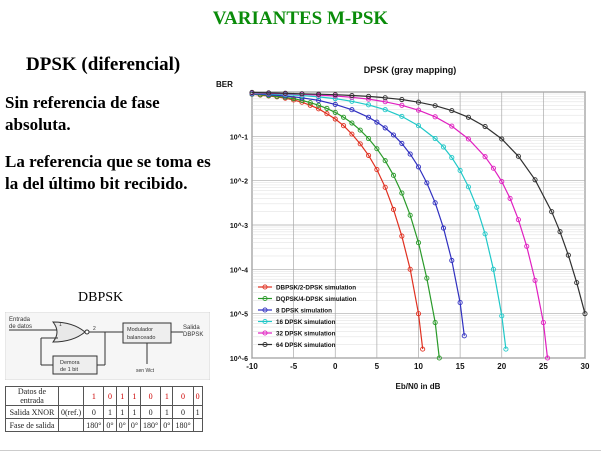 The height and width of the screenshot is (454, 601). What do you see at coordinates (300, 450) in the screenshot?
I see `slide-bottom-divider` at bounding box center [300, 450].